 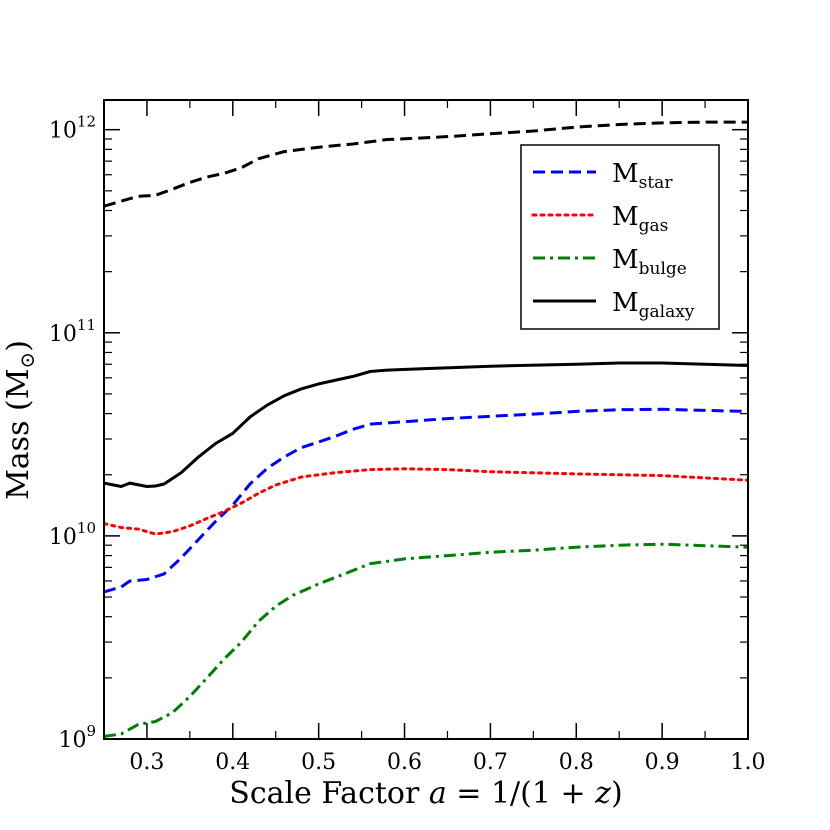 What do you see at coordinates (425, 793) in the screenshot?
I see `x-axis-label: Scale Factor a = 1/(1 + z)` at bounding box center [425, 793].